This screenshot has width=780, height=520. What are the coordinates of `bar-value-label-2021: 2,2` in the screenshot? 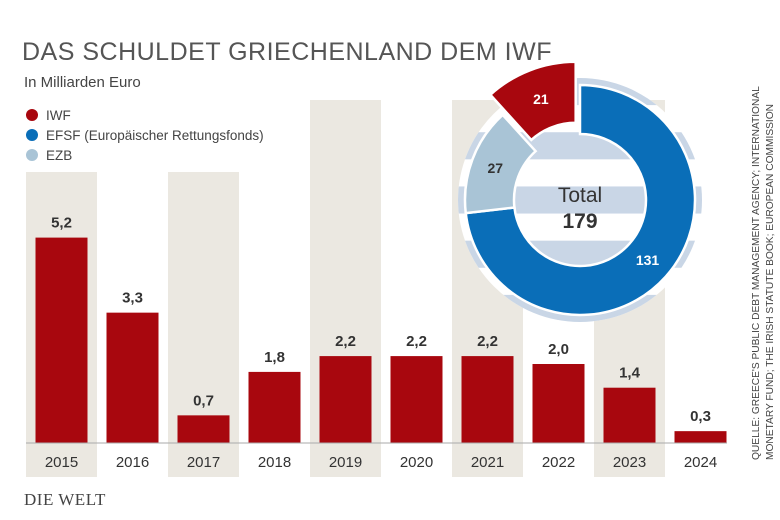 It's located at (487, 341).